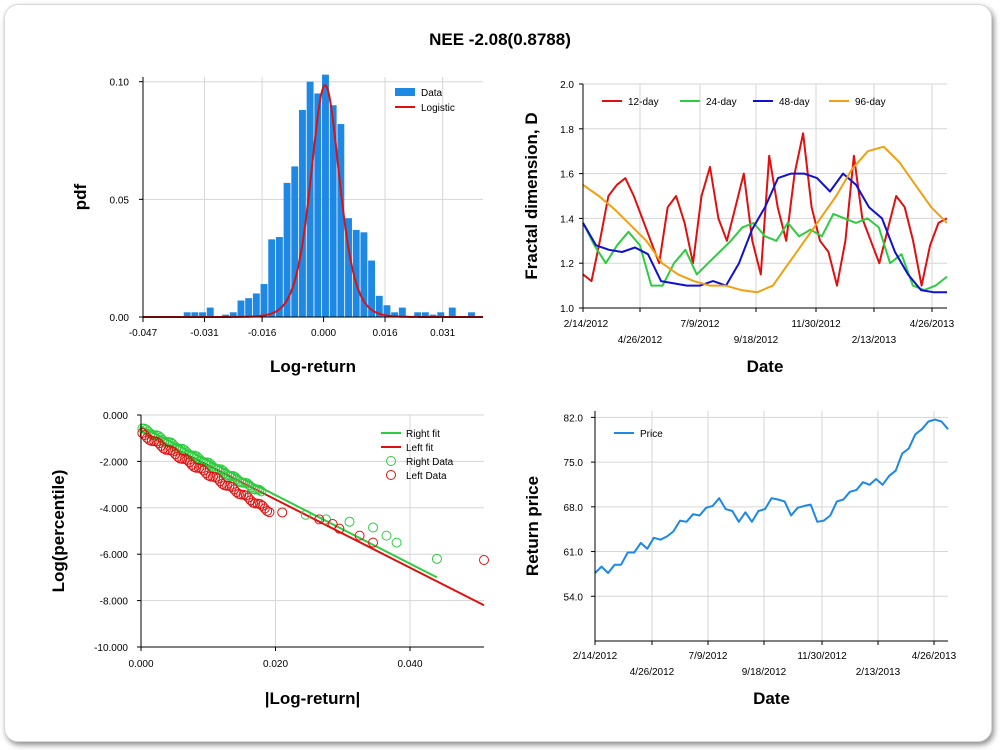 Image resolution: width=1000 pixels, height=750 pixels. Describe the element at coordinates (204, 333) in the screenshot. I see `x-tick-label: -0.031` at that location.